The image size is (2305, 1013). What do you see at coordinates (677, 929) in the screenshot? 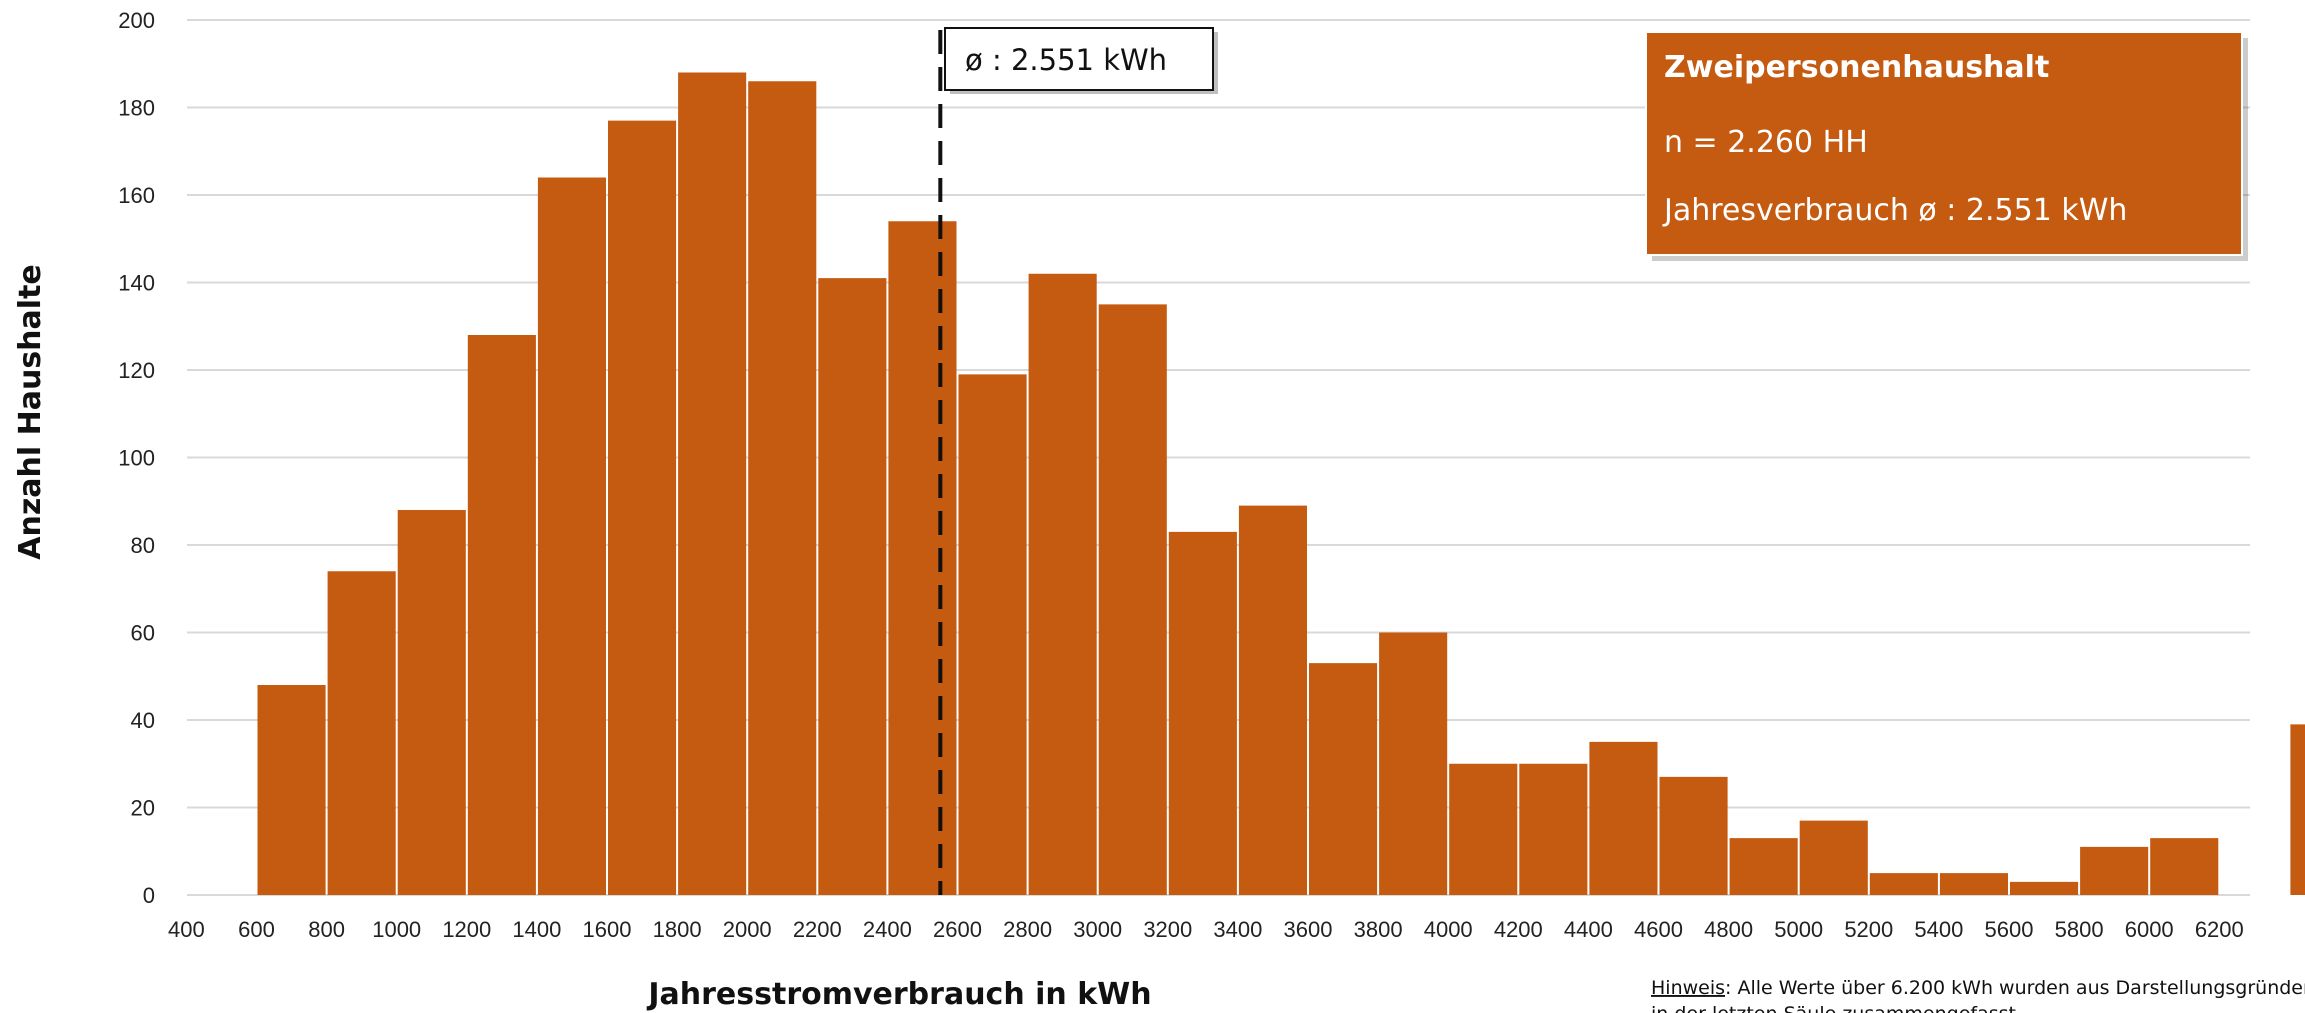
I see `x-tick-label: 1800` at bounding box center [677, 929].